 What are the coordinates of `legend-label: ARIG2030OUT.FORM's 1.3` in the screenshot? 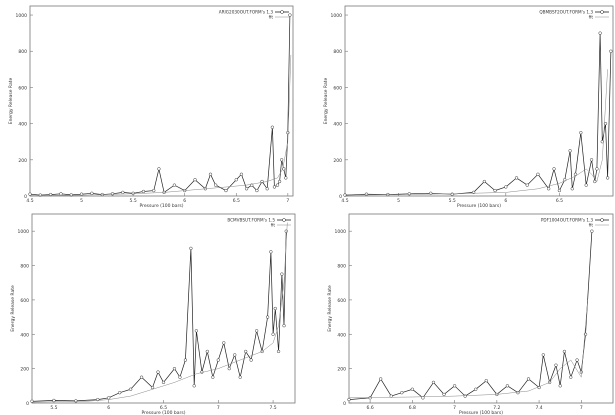 It's located at (246, 12).